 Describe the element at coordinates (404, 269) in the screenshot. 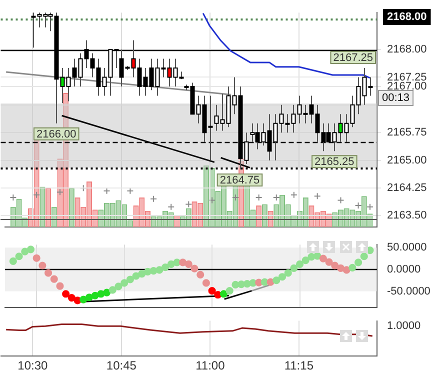

I see `y-tick-label: 0.0000` at that location.